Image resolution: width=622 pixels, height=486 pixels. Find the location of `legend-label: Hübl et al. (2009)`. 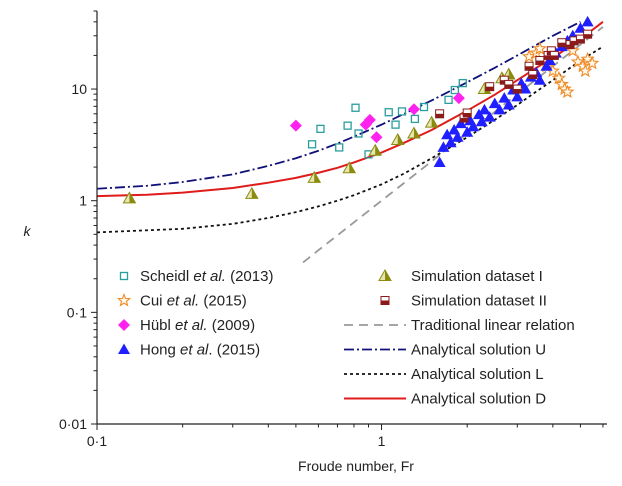

legend-label: Hübl et al. (2009) is located at coordinates (197, 325).